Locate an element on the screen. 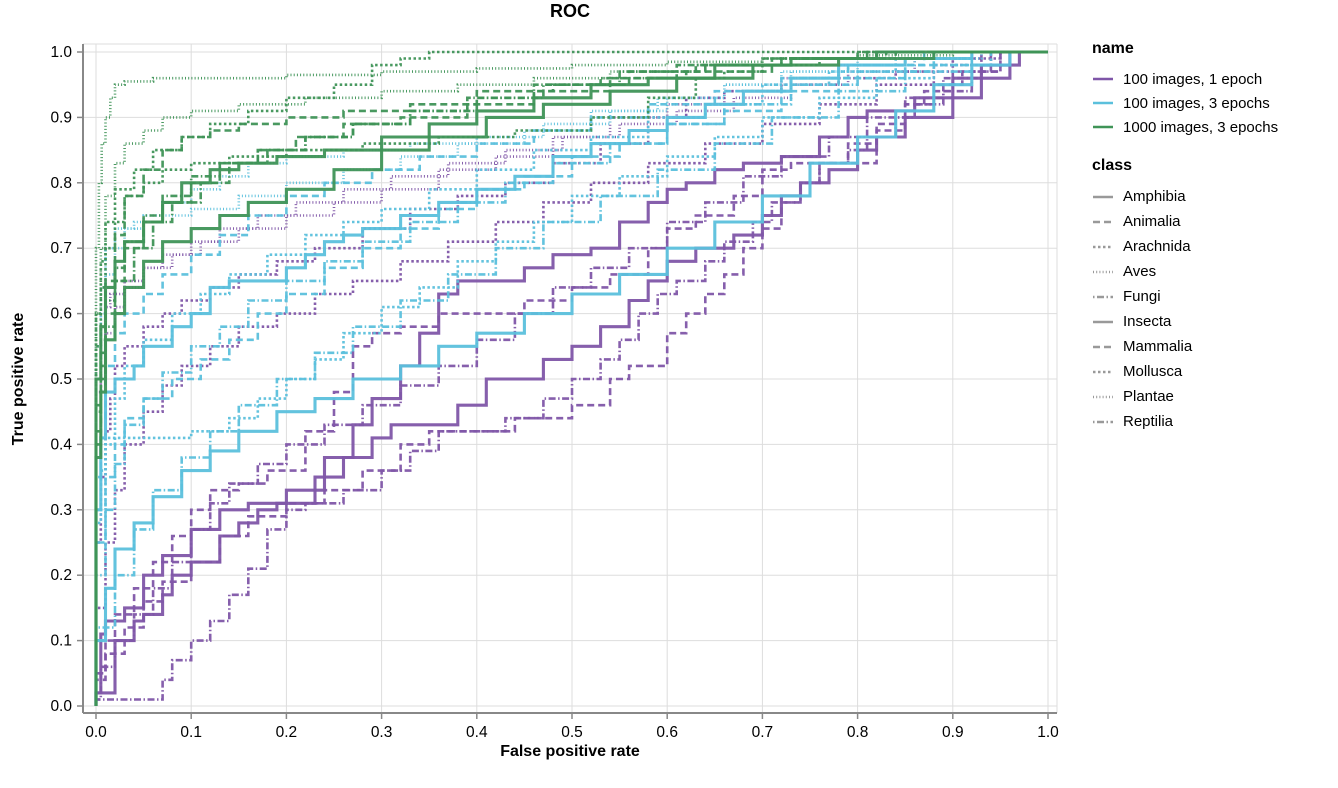 This screenshot has height=788, width=1338. legend-item-label: Mollusca is located at coordinates (1153, 371).